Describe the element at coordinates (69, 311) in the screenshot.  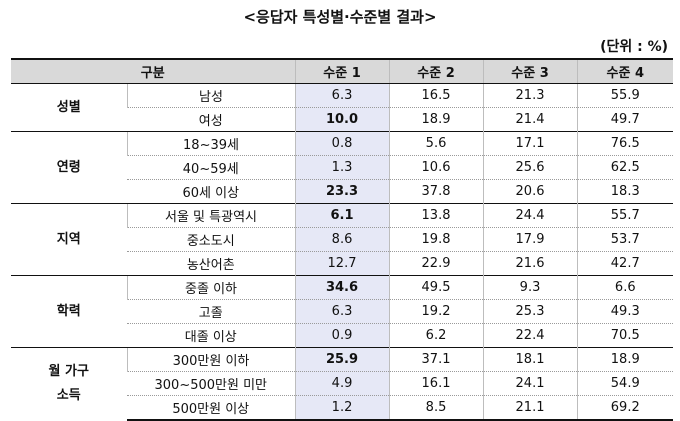
I see `group-label: 학력` at that location.